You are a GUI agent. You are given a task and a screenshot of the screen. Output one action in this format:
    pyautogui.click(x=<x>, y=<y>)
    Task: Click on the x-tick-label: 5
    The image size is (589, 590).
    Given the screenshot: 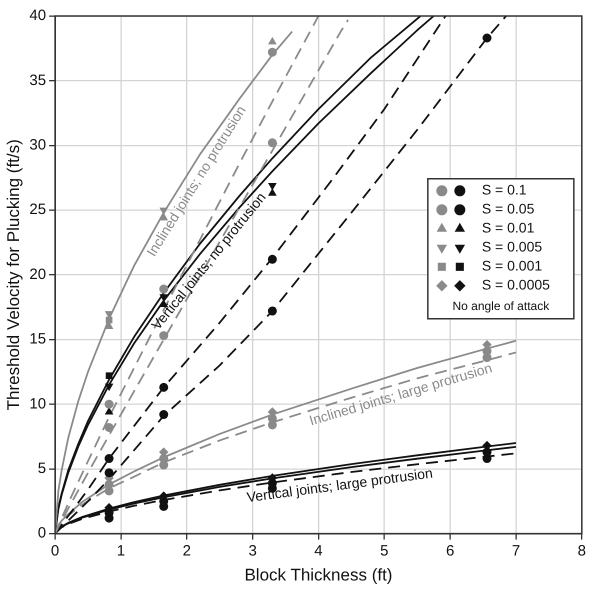 What is the action you would take?
    pyautogui.click(x=384, y=551)
    